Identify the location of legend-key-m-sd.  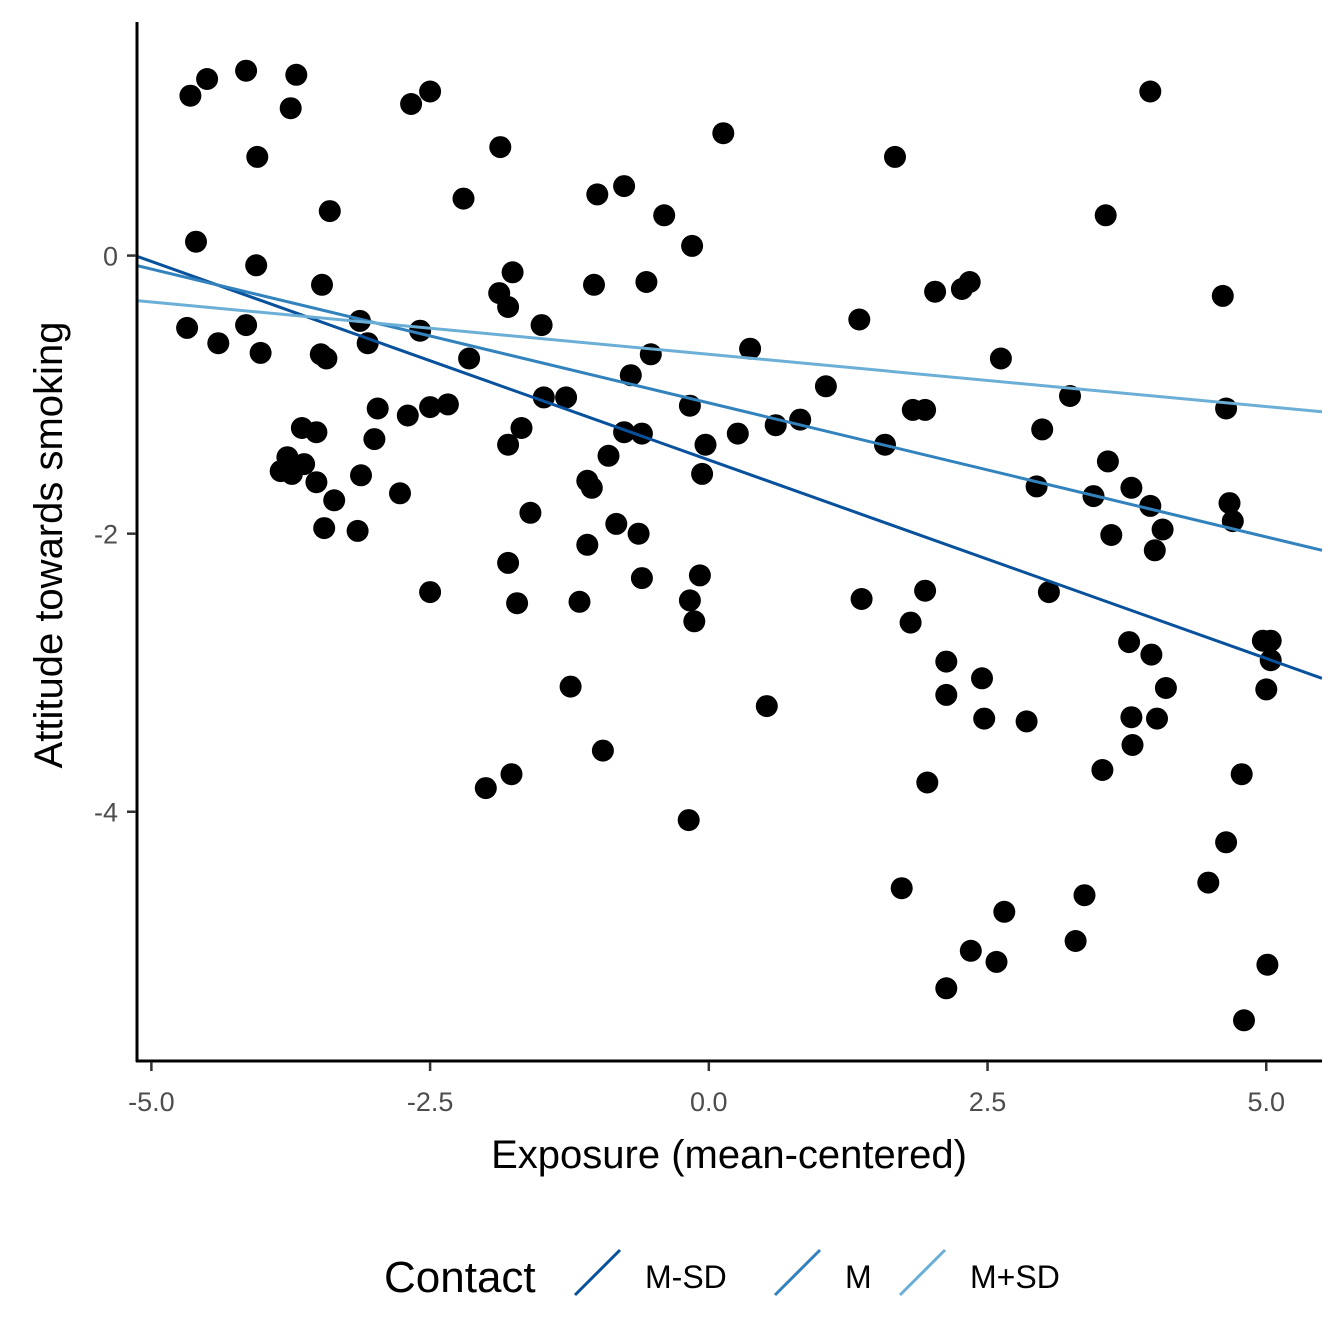
(922, 1272).